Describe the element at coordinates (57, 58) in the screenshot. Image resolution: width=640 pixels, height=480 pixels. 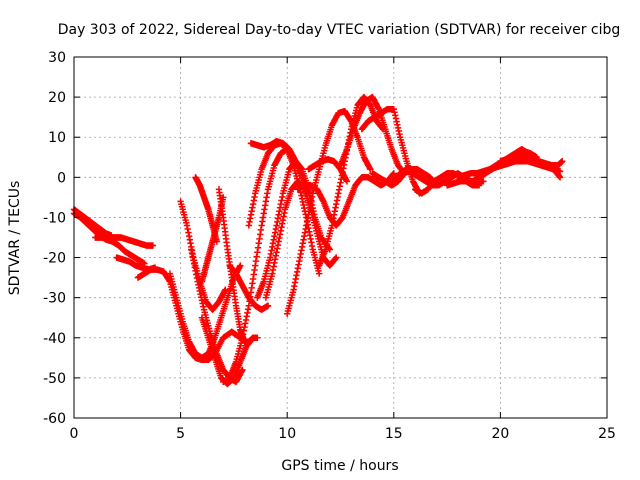
I see `y-tick-label: 30` at that location.